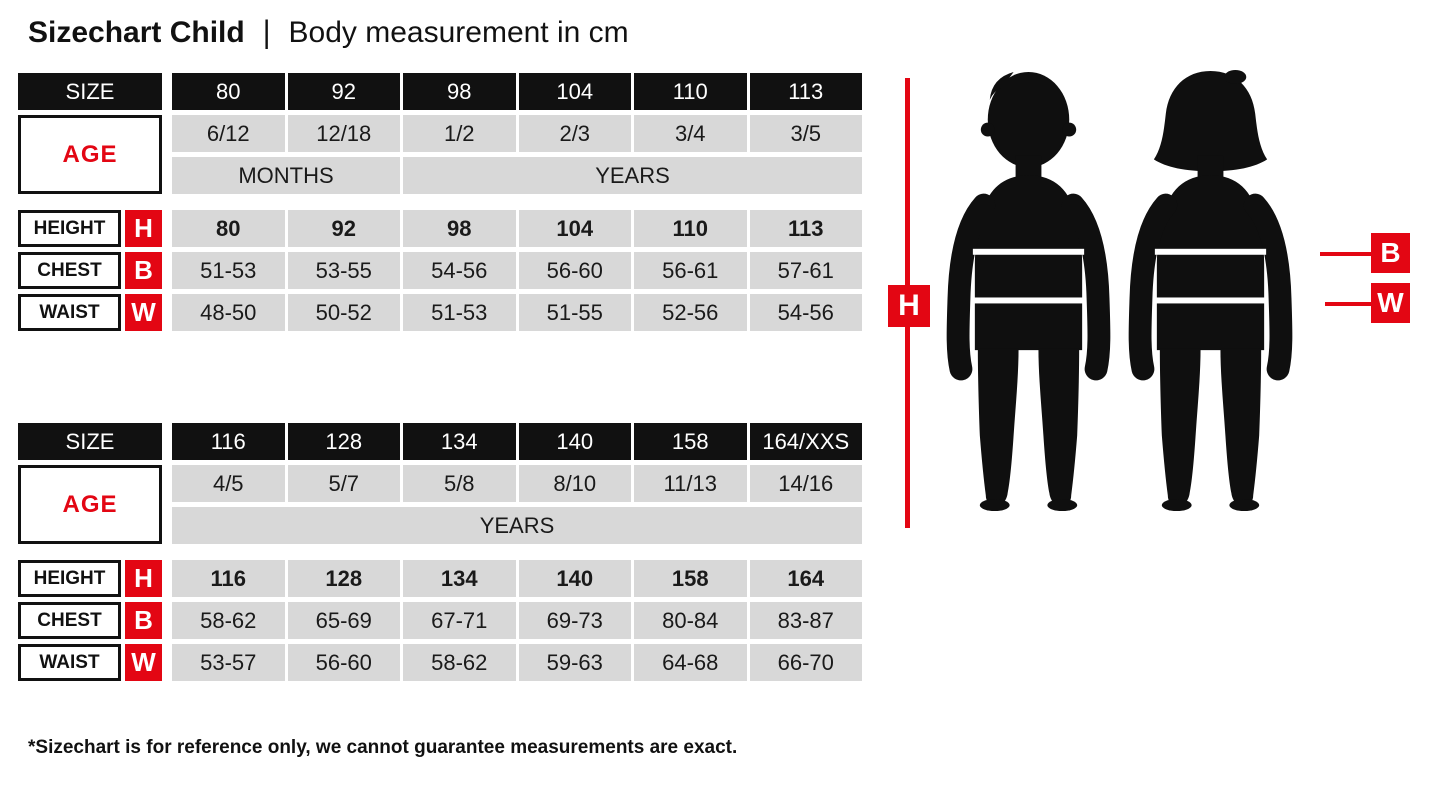 This screenshot has height=795, width=1441. What do you see at coordinates (459, 620) in the screenshot?
I see `chest-value: 67-71` at bounding box center [459, 620].